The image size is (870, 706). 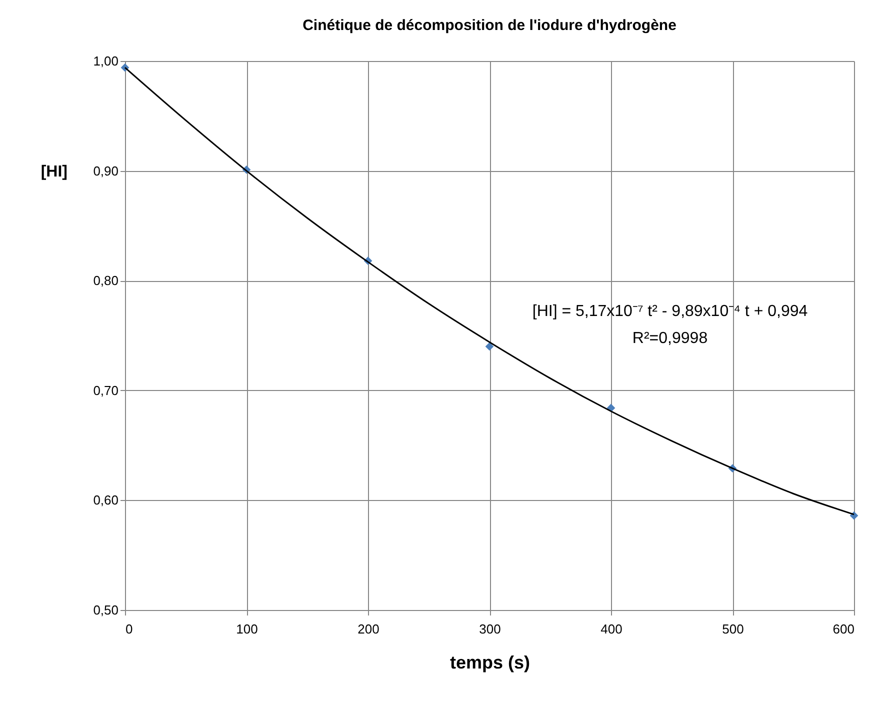 What do you see at coordinates (54, 172) in the screenshot?
I see `y-axis-title: [HI]` at bounding box center [54, 172].